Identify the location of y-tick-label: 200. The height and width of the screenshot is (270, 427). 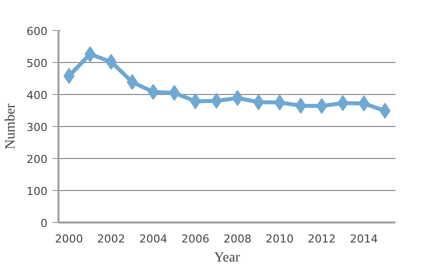
(37, 159).